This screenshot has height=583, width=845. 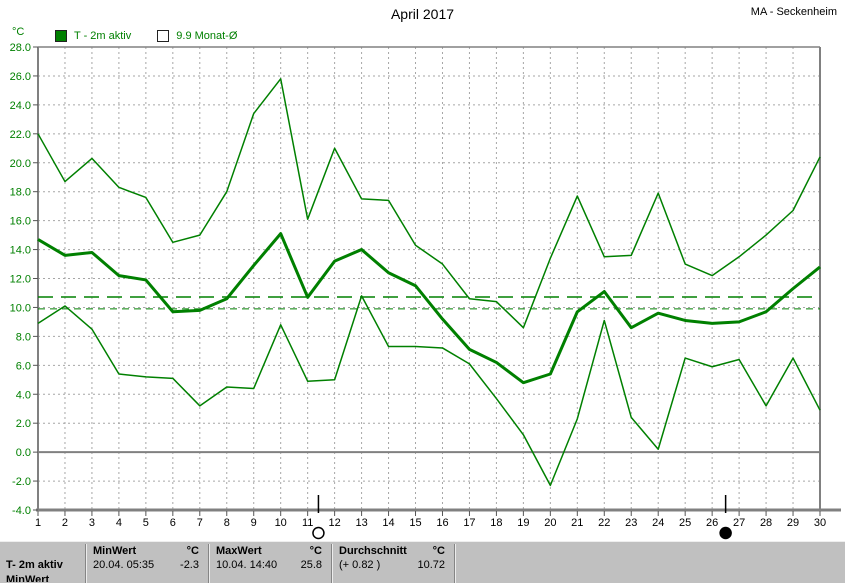 What do you see at coordinates (631, 523) in the screenshot?
I see `svg-text: 23` at bounding box center [631, 523].